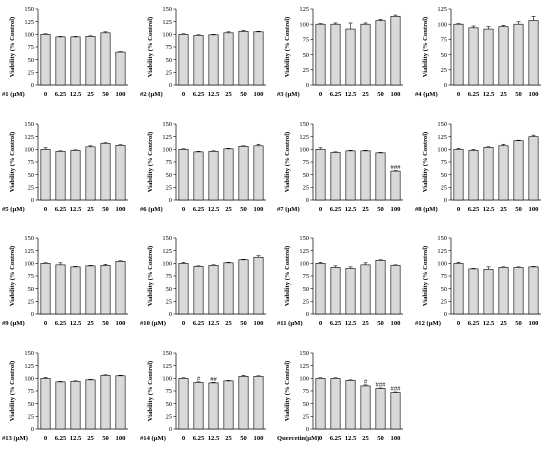  What do you see at coordinates (198, 378) in the screenshot?
I see `significance-mark: #` at bounding box center [198, 378].